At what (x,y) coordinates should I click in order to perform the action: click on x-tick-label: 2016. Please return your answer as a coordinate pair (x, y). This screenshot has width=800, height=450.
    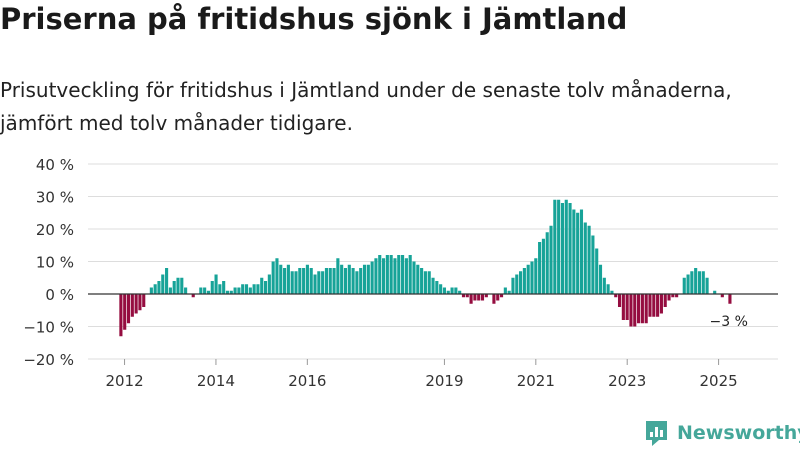
    Looking at the image, I should click on (307, 381).